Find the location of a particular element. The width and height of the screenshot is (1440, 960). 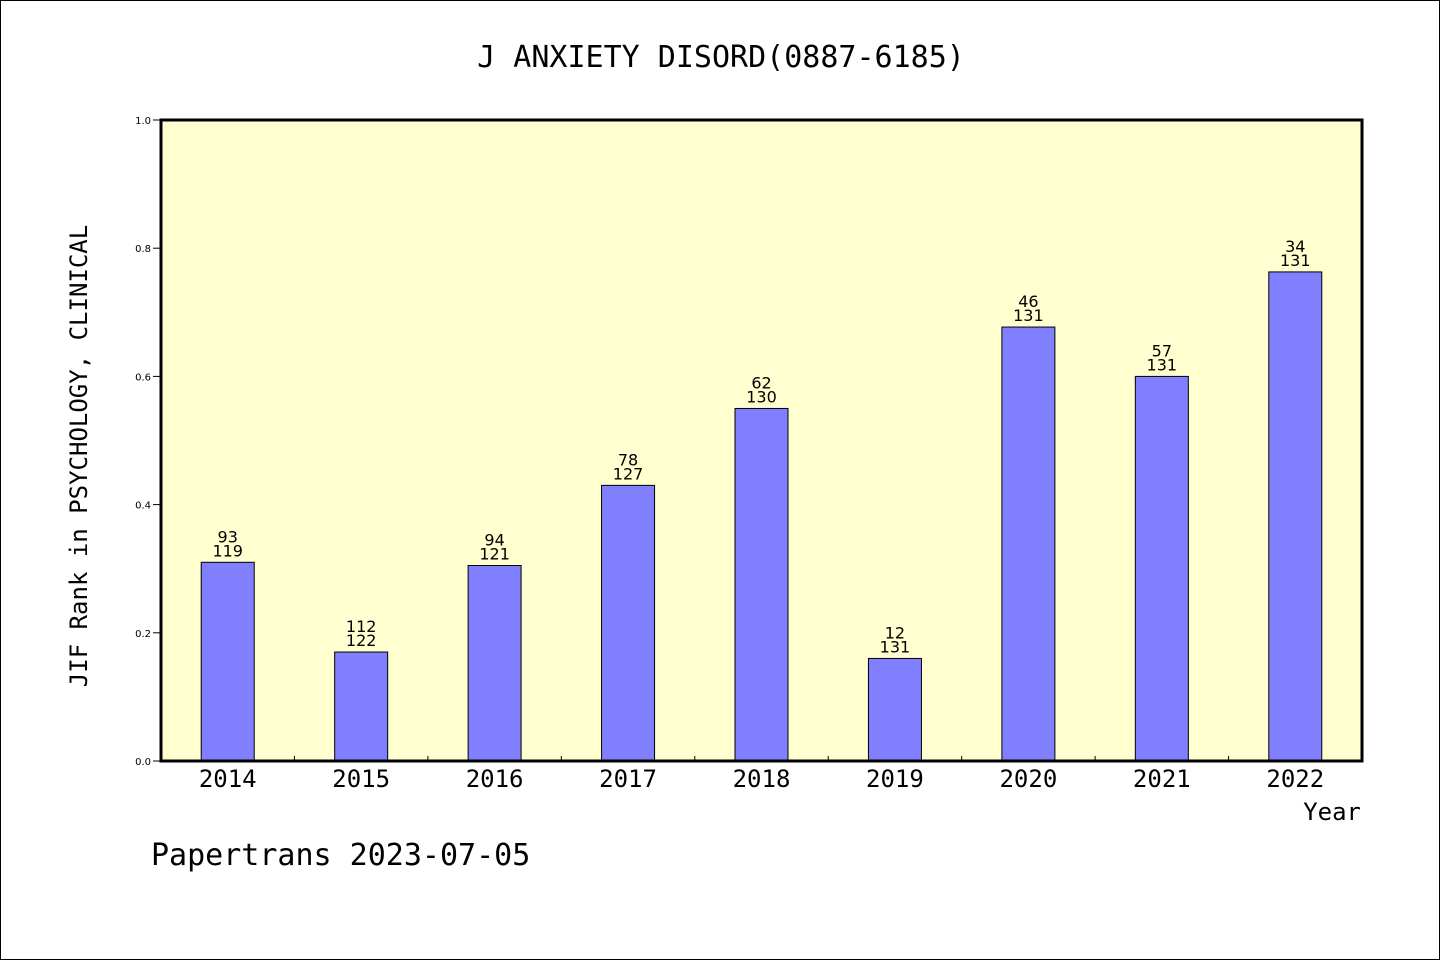

y-tick-label: 0.6 is located at coordinates (143, 377).